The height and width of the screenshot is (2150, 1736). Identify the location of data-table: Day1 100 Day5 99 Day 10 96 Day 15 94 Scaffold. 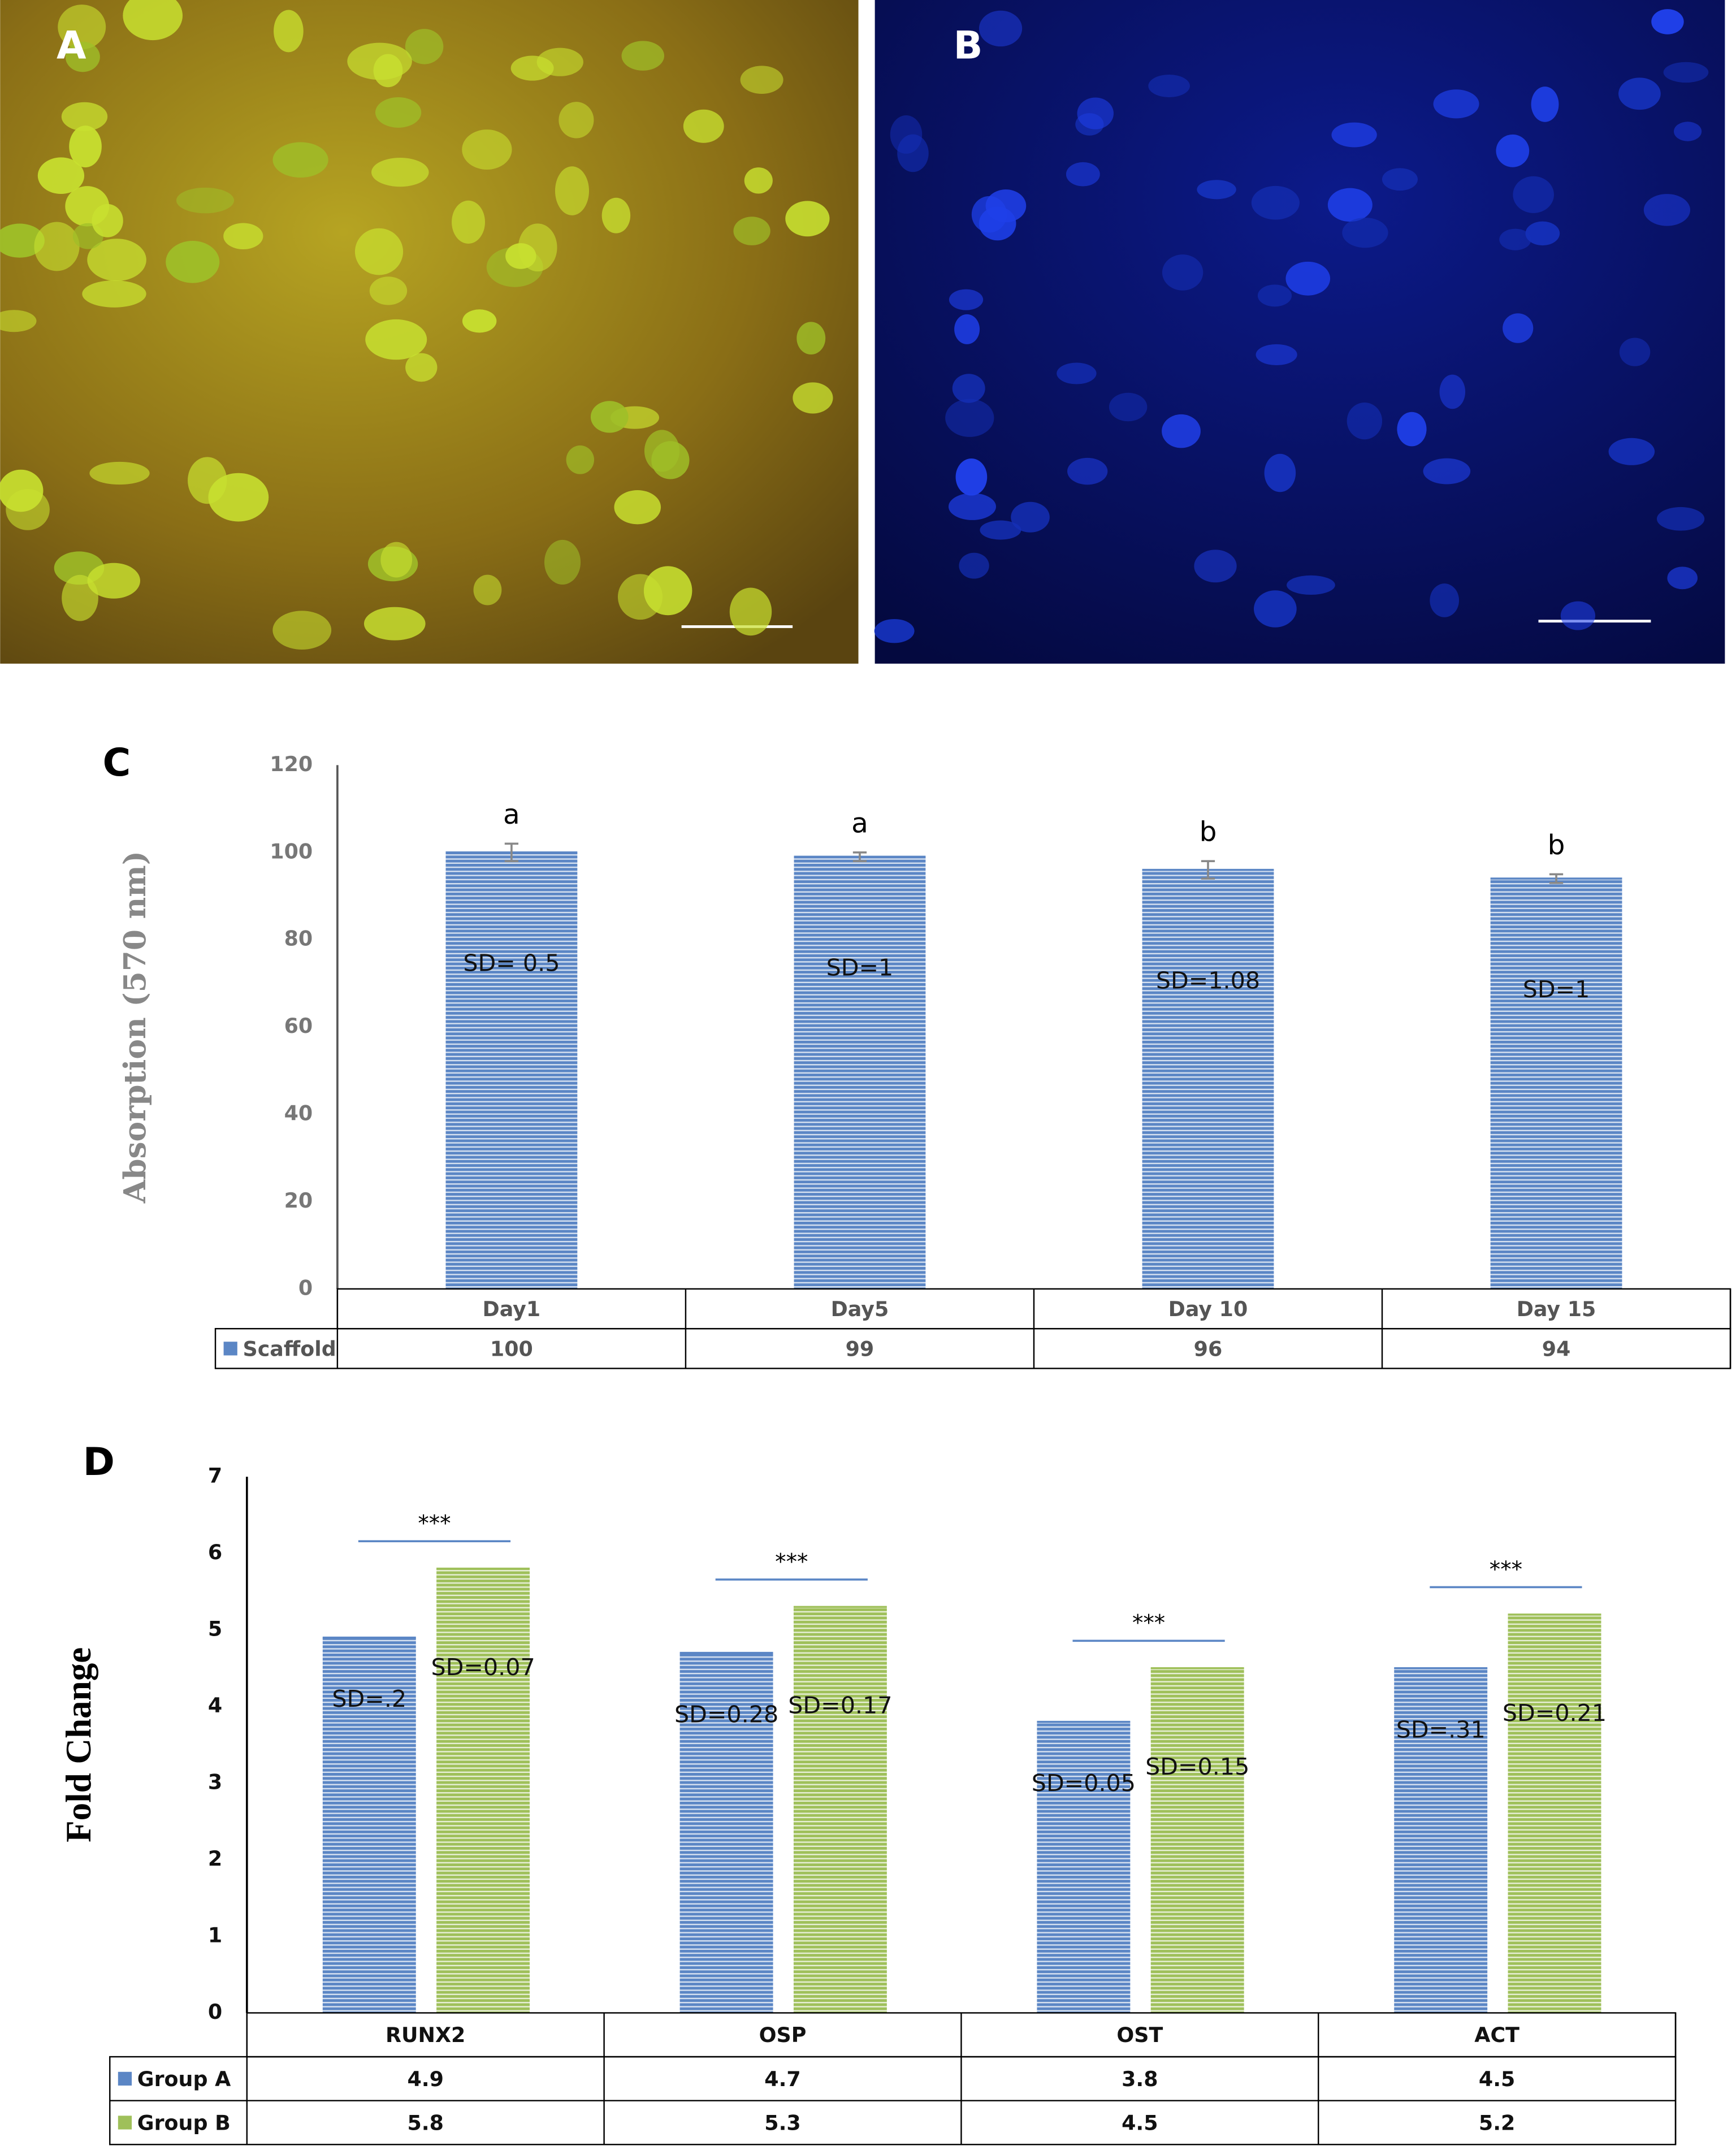
(972, 1328).